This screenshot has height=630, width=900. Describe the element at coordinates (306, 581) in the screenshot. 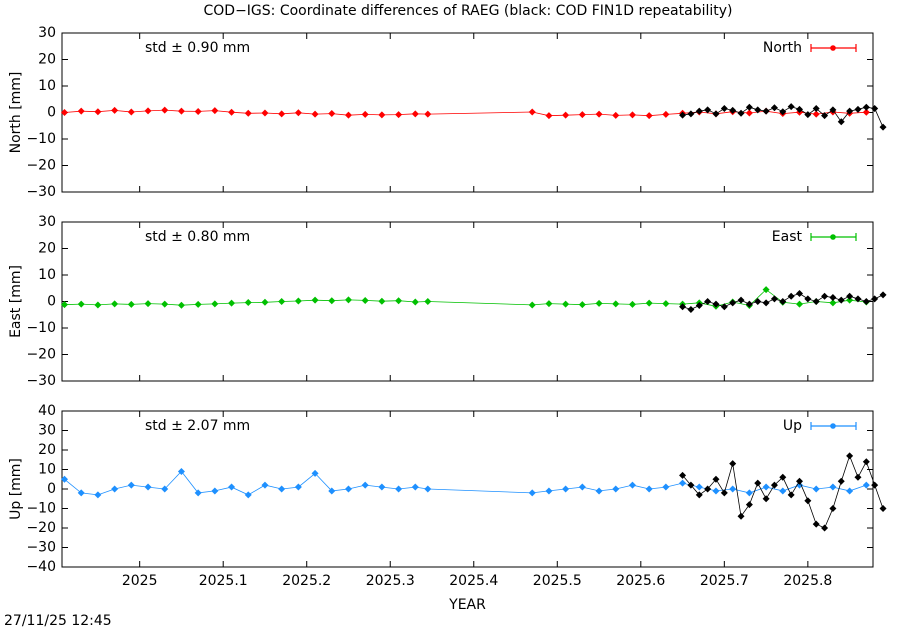

I see `x-tick-label: 2025.2` at that location.